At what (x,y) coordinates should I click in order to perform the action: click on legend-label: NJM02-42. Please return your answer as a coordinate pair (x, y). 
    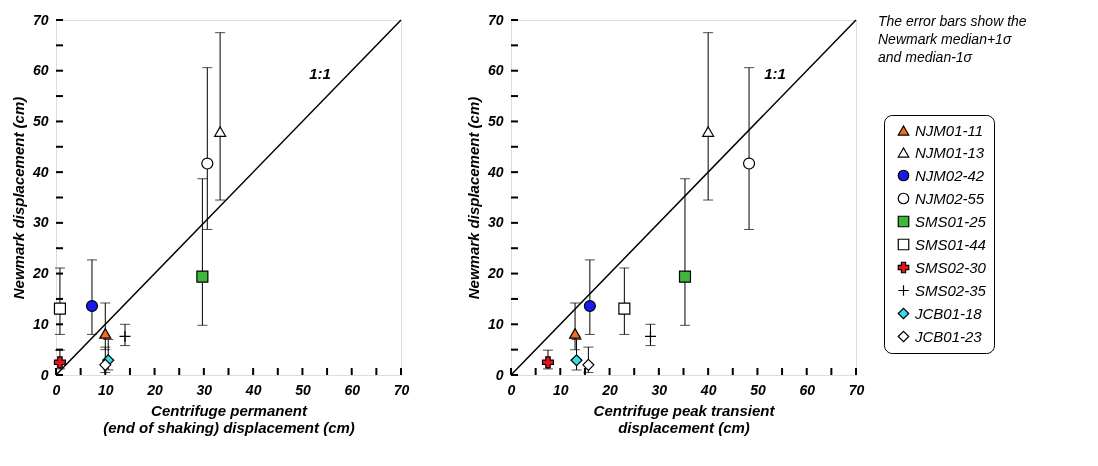
    Looking at the image, I should click on (950, 175).